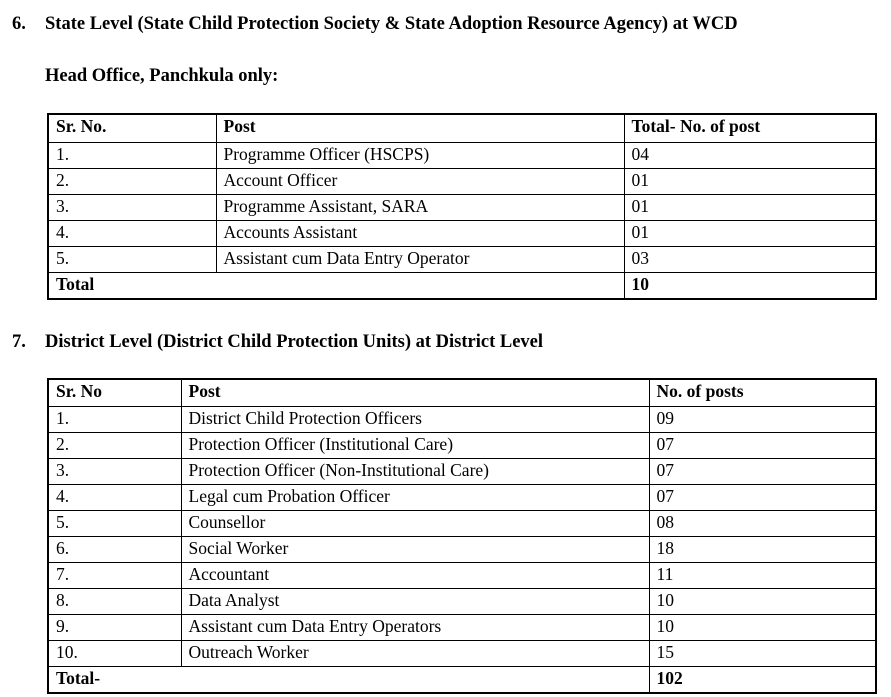  What do you see at coordinates (415, 627) in the screenshot?
I see `post-cell: Assistant cum Data Entry Operators` at bounding box center [415, 627].